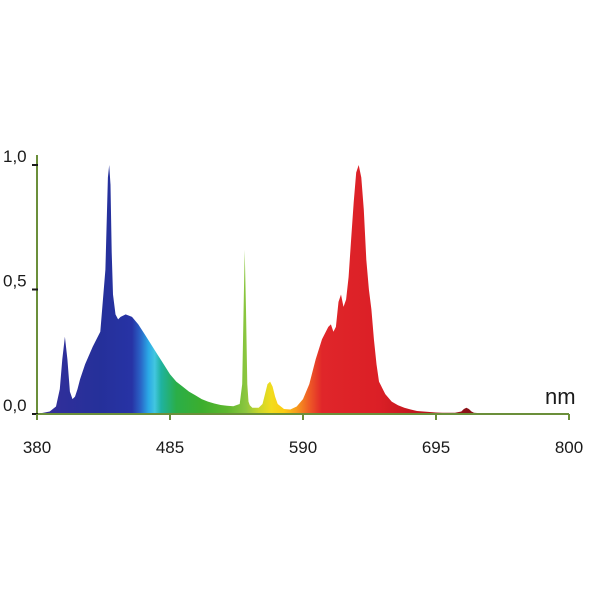 The height and width of the screenshot is (592, 592). I want to click on x-tick-label: 380, so click(37, 447).